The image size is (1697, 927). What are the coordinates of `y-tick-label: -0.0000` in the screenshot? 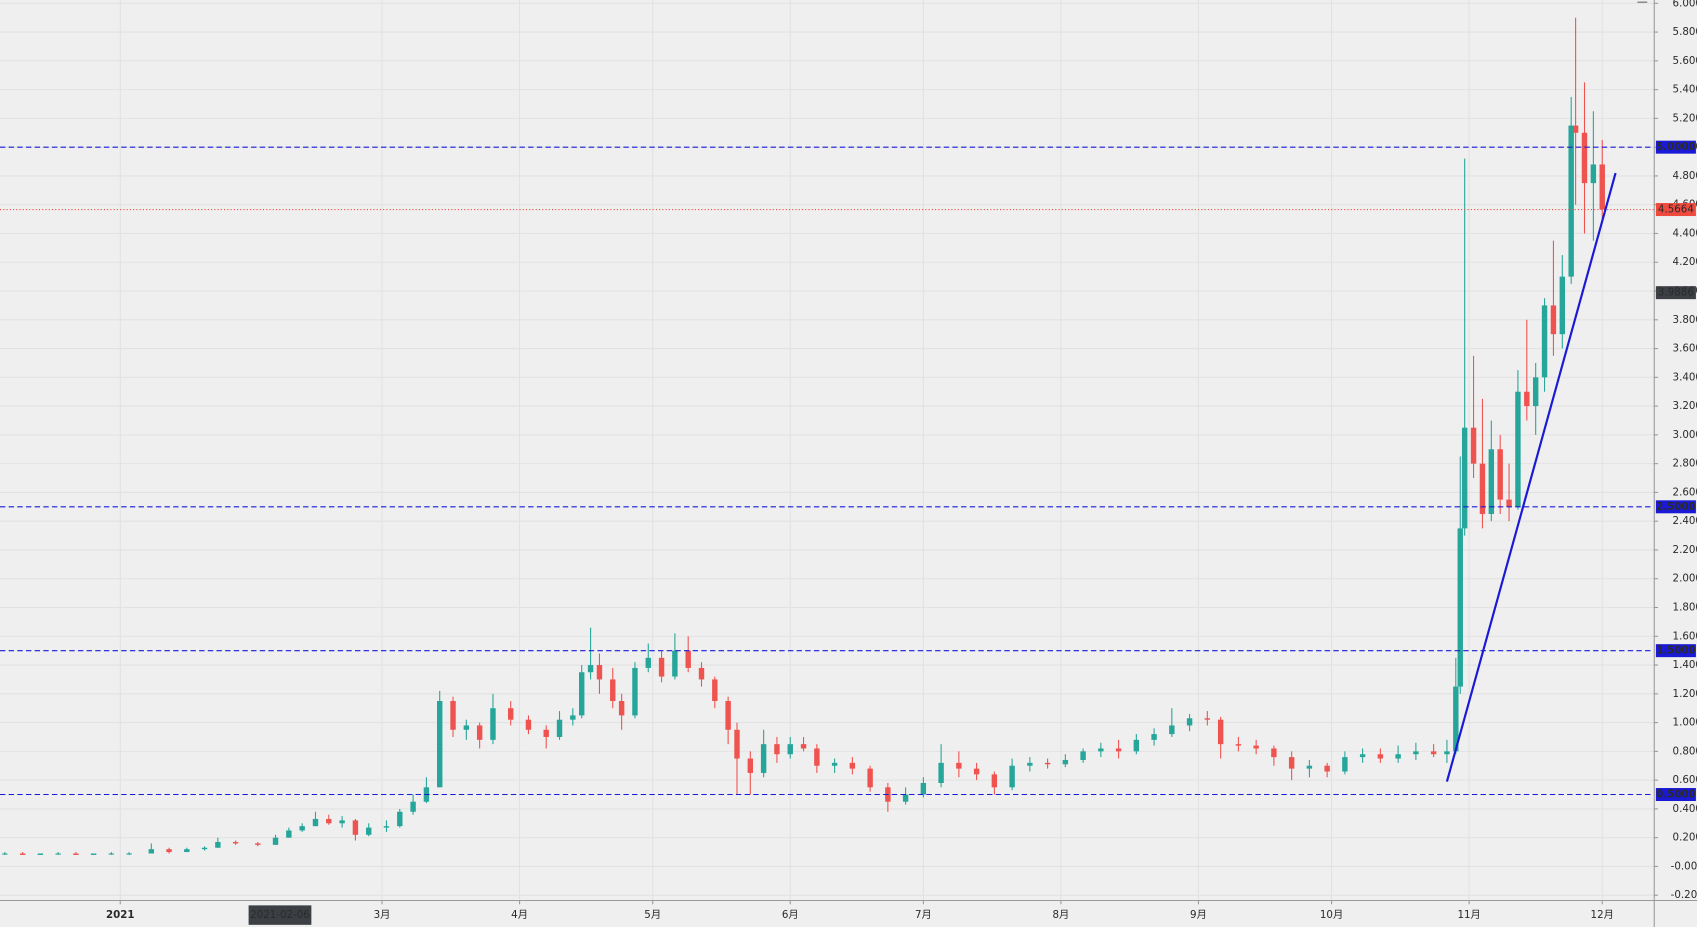 It's located at (1684, 866).